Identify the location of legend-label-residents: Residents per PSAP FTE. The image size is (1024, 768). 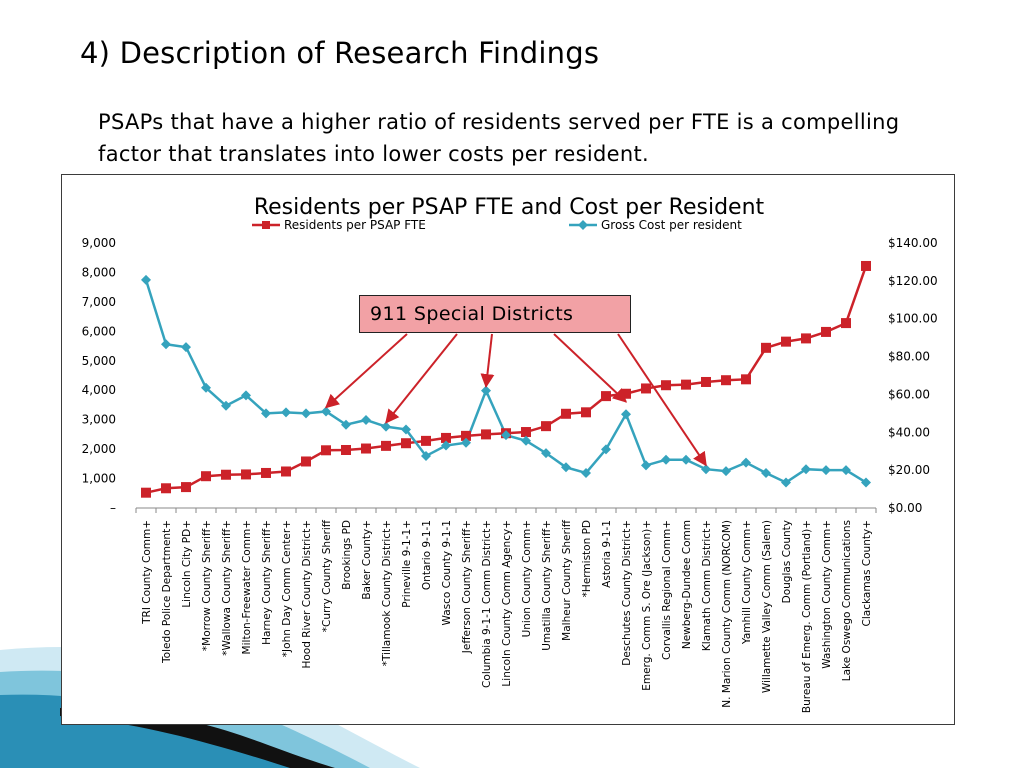
(355, 225).